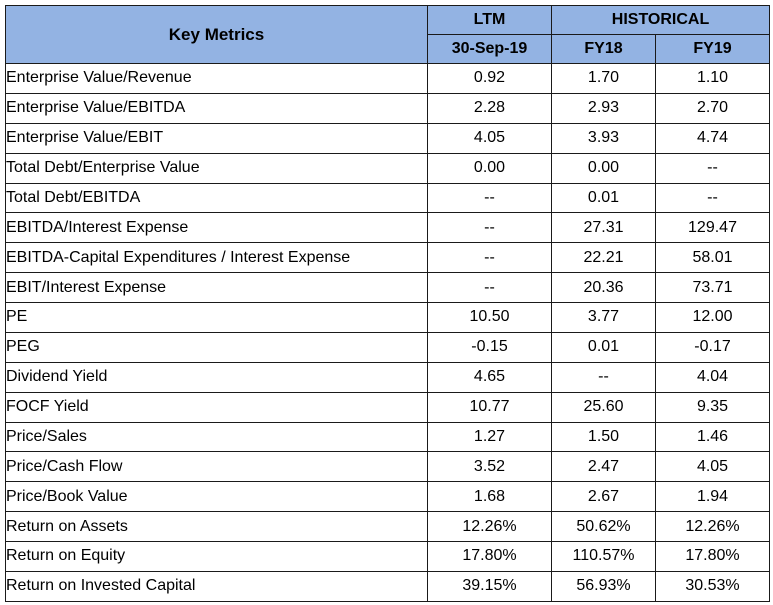 The image size is (773, 605). Describe the element at coordinates (712, 497) in the screenshot. I see `fy19-value: 1.94` at that location.